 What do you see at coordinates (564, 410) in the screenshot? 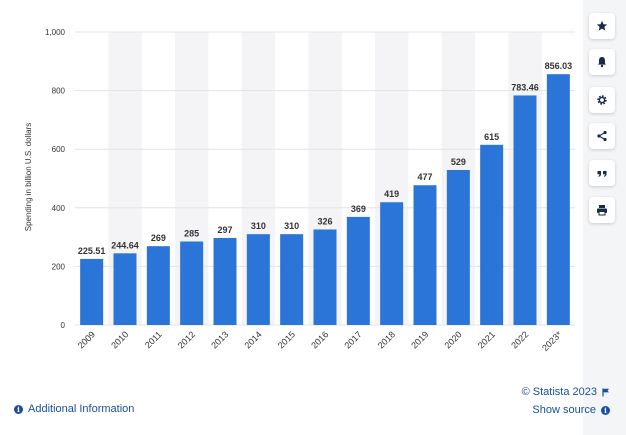
I see `show-source-text: Show source` at bounding box center [564, 410].